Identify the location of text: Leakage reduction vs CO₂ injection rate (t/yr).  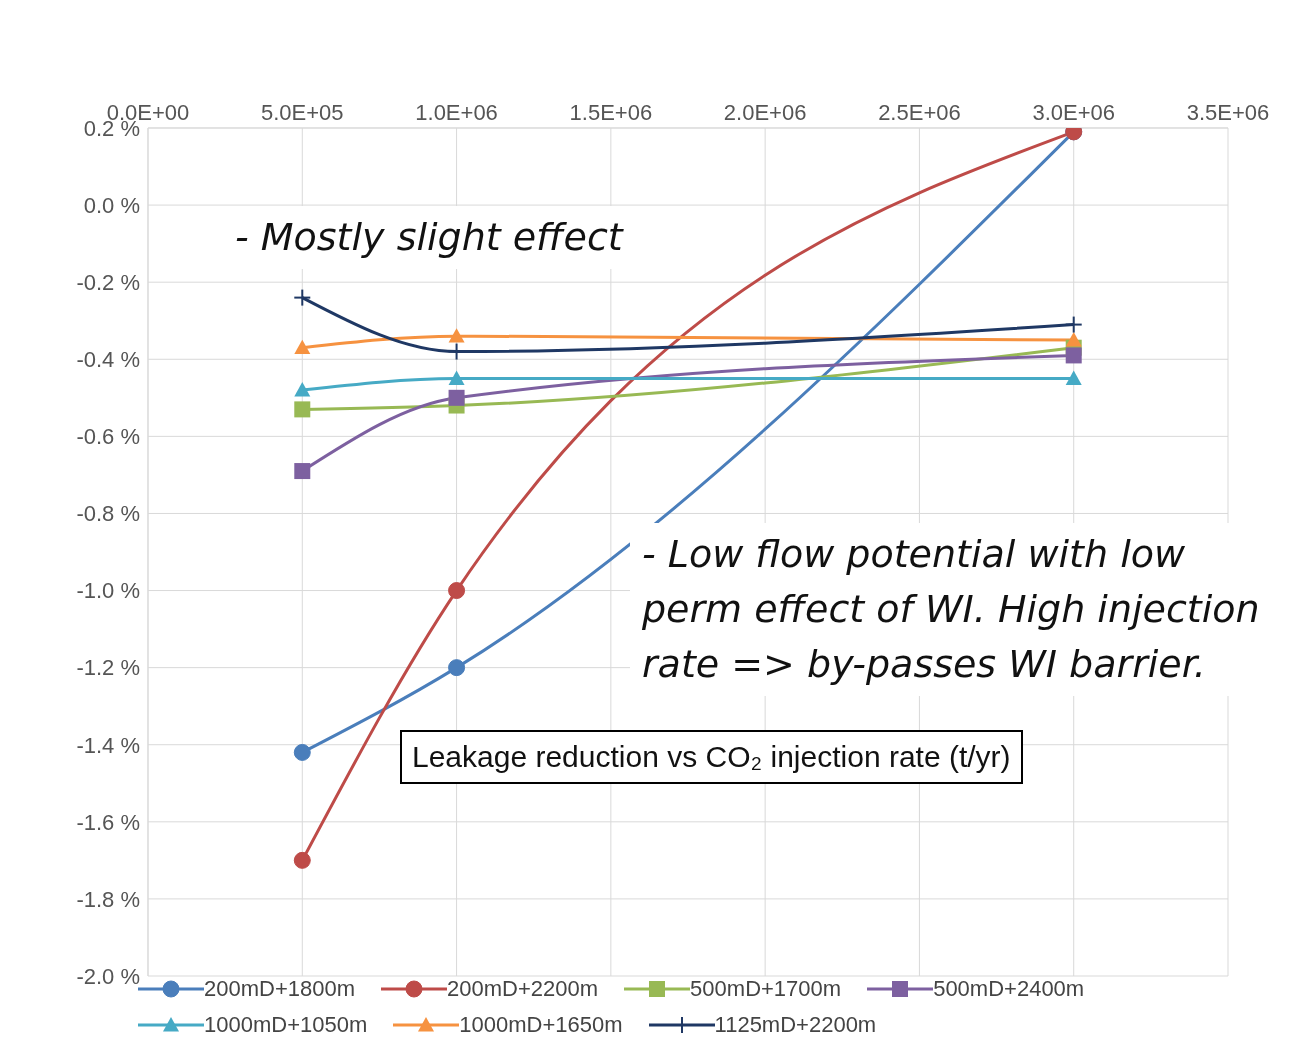
(711, 757).